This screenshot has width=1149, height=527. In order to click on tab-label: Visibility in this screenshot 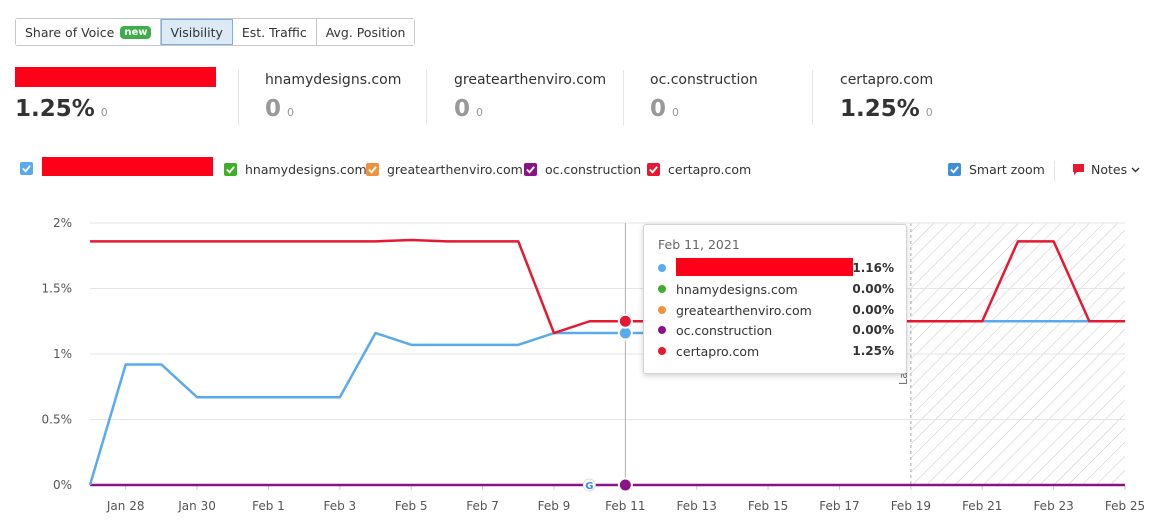, I will do `click(196, 32)`.